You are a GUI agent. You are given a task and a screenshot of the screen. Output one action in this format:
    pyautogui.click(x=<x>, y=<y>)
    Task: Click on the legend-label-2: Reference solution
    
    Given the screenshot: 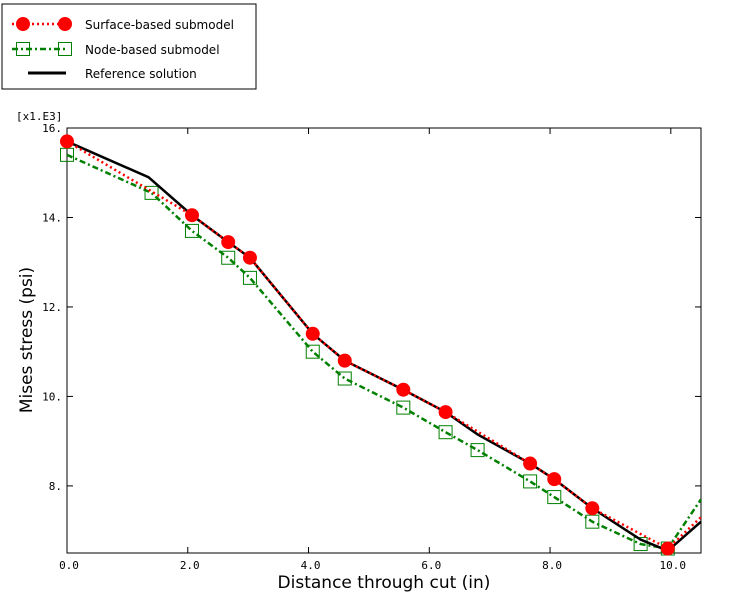 What is the action you would take?
    pyautogui.click(x=141, y=74)
    